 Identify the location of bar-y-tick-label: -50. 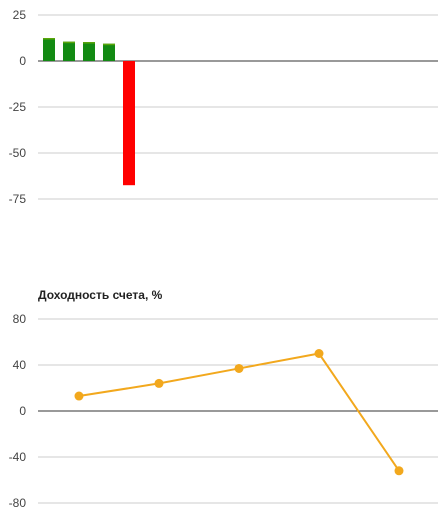
(18, 153).